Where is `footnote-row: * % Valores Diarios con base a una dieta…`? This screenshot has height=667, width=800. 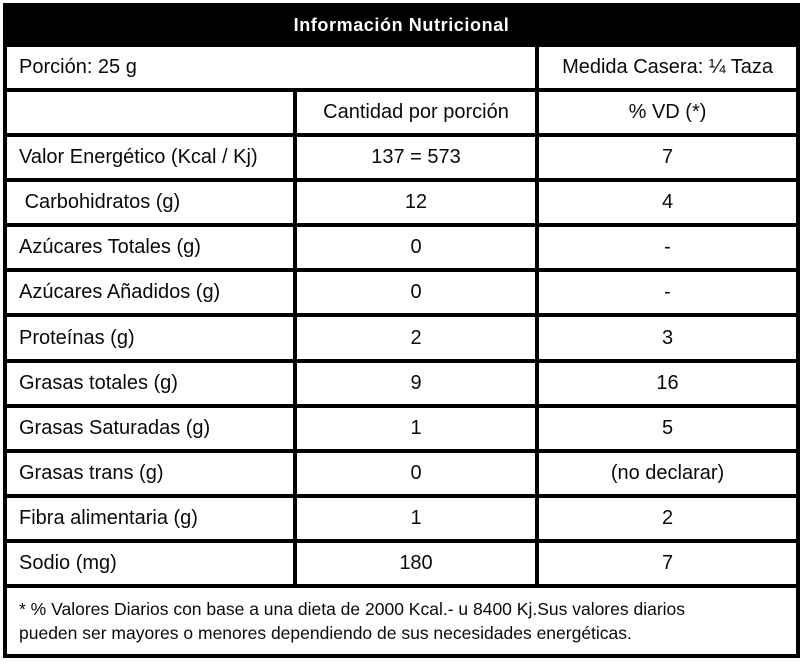
footnote-row: * % Valores Diarios con base a una dieta… is located at coordinates (401, 621).